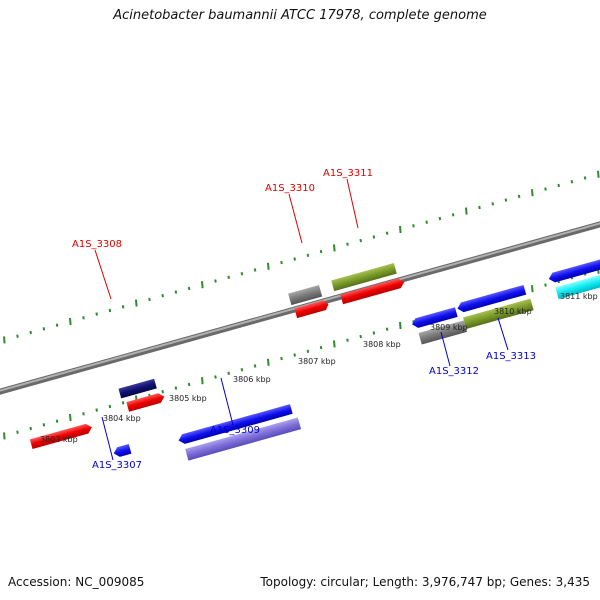  What do you see at coordinates (513, 311) in the screenshot?
I see `kbp-tick-label: 3810 kbp` at bounding box center [513, 311].